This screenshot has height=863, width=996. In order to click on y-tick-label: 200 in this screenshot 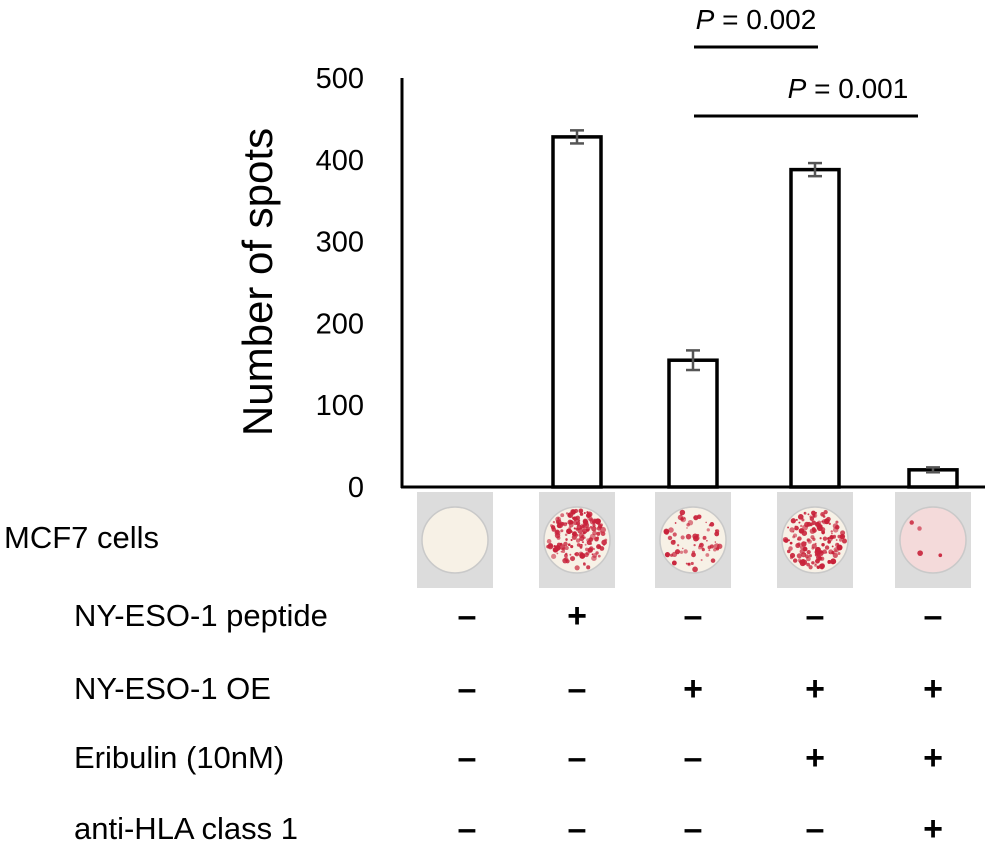, I will do `click(340, 324)`.